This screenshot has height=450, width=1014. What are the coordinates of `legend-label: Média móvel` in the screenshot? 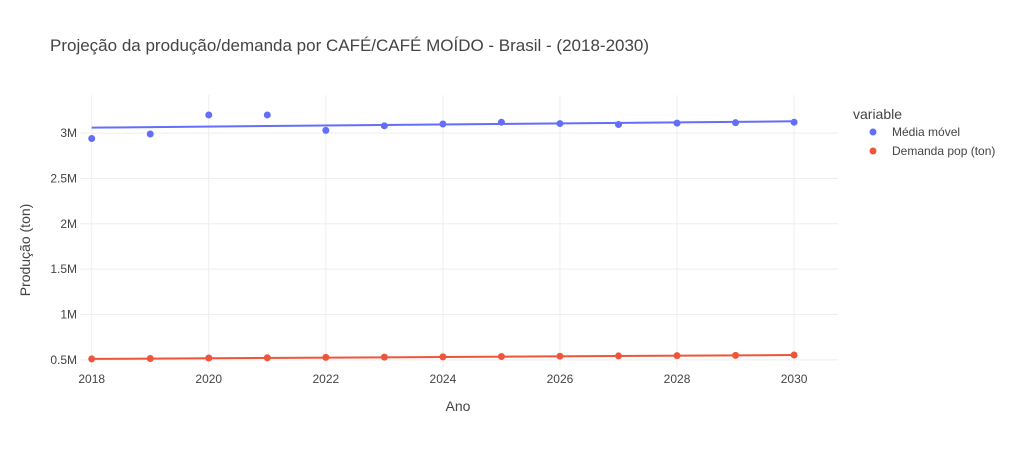 It's located at (926, 132).